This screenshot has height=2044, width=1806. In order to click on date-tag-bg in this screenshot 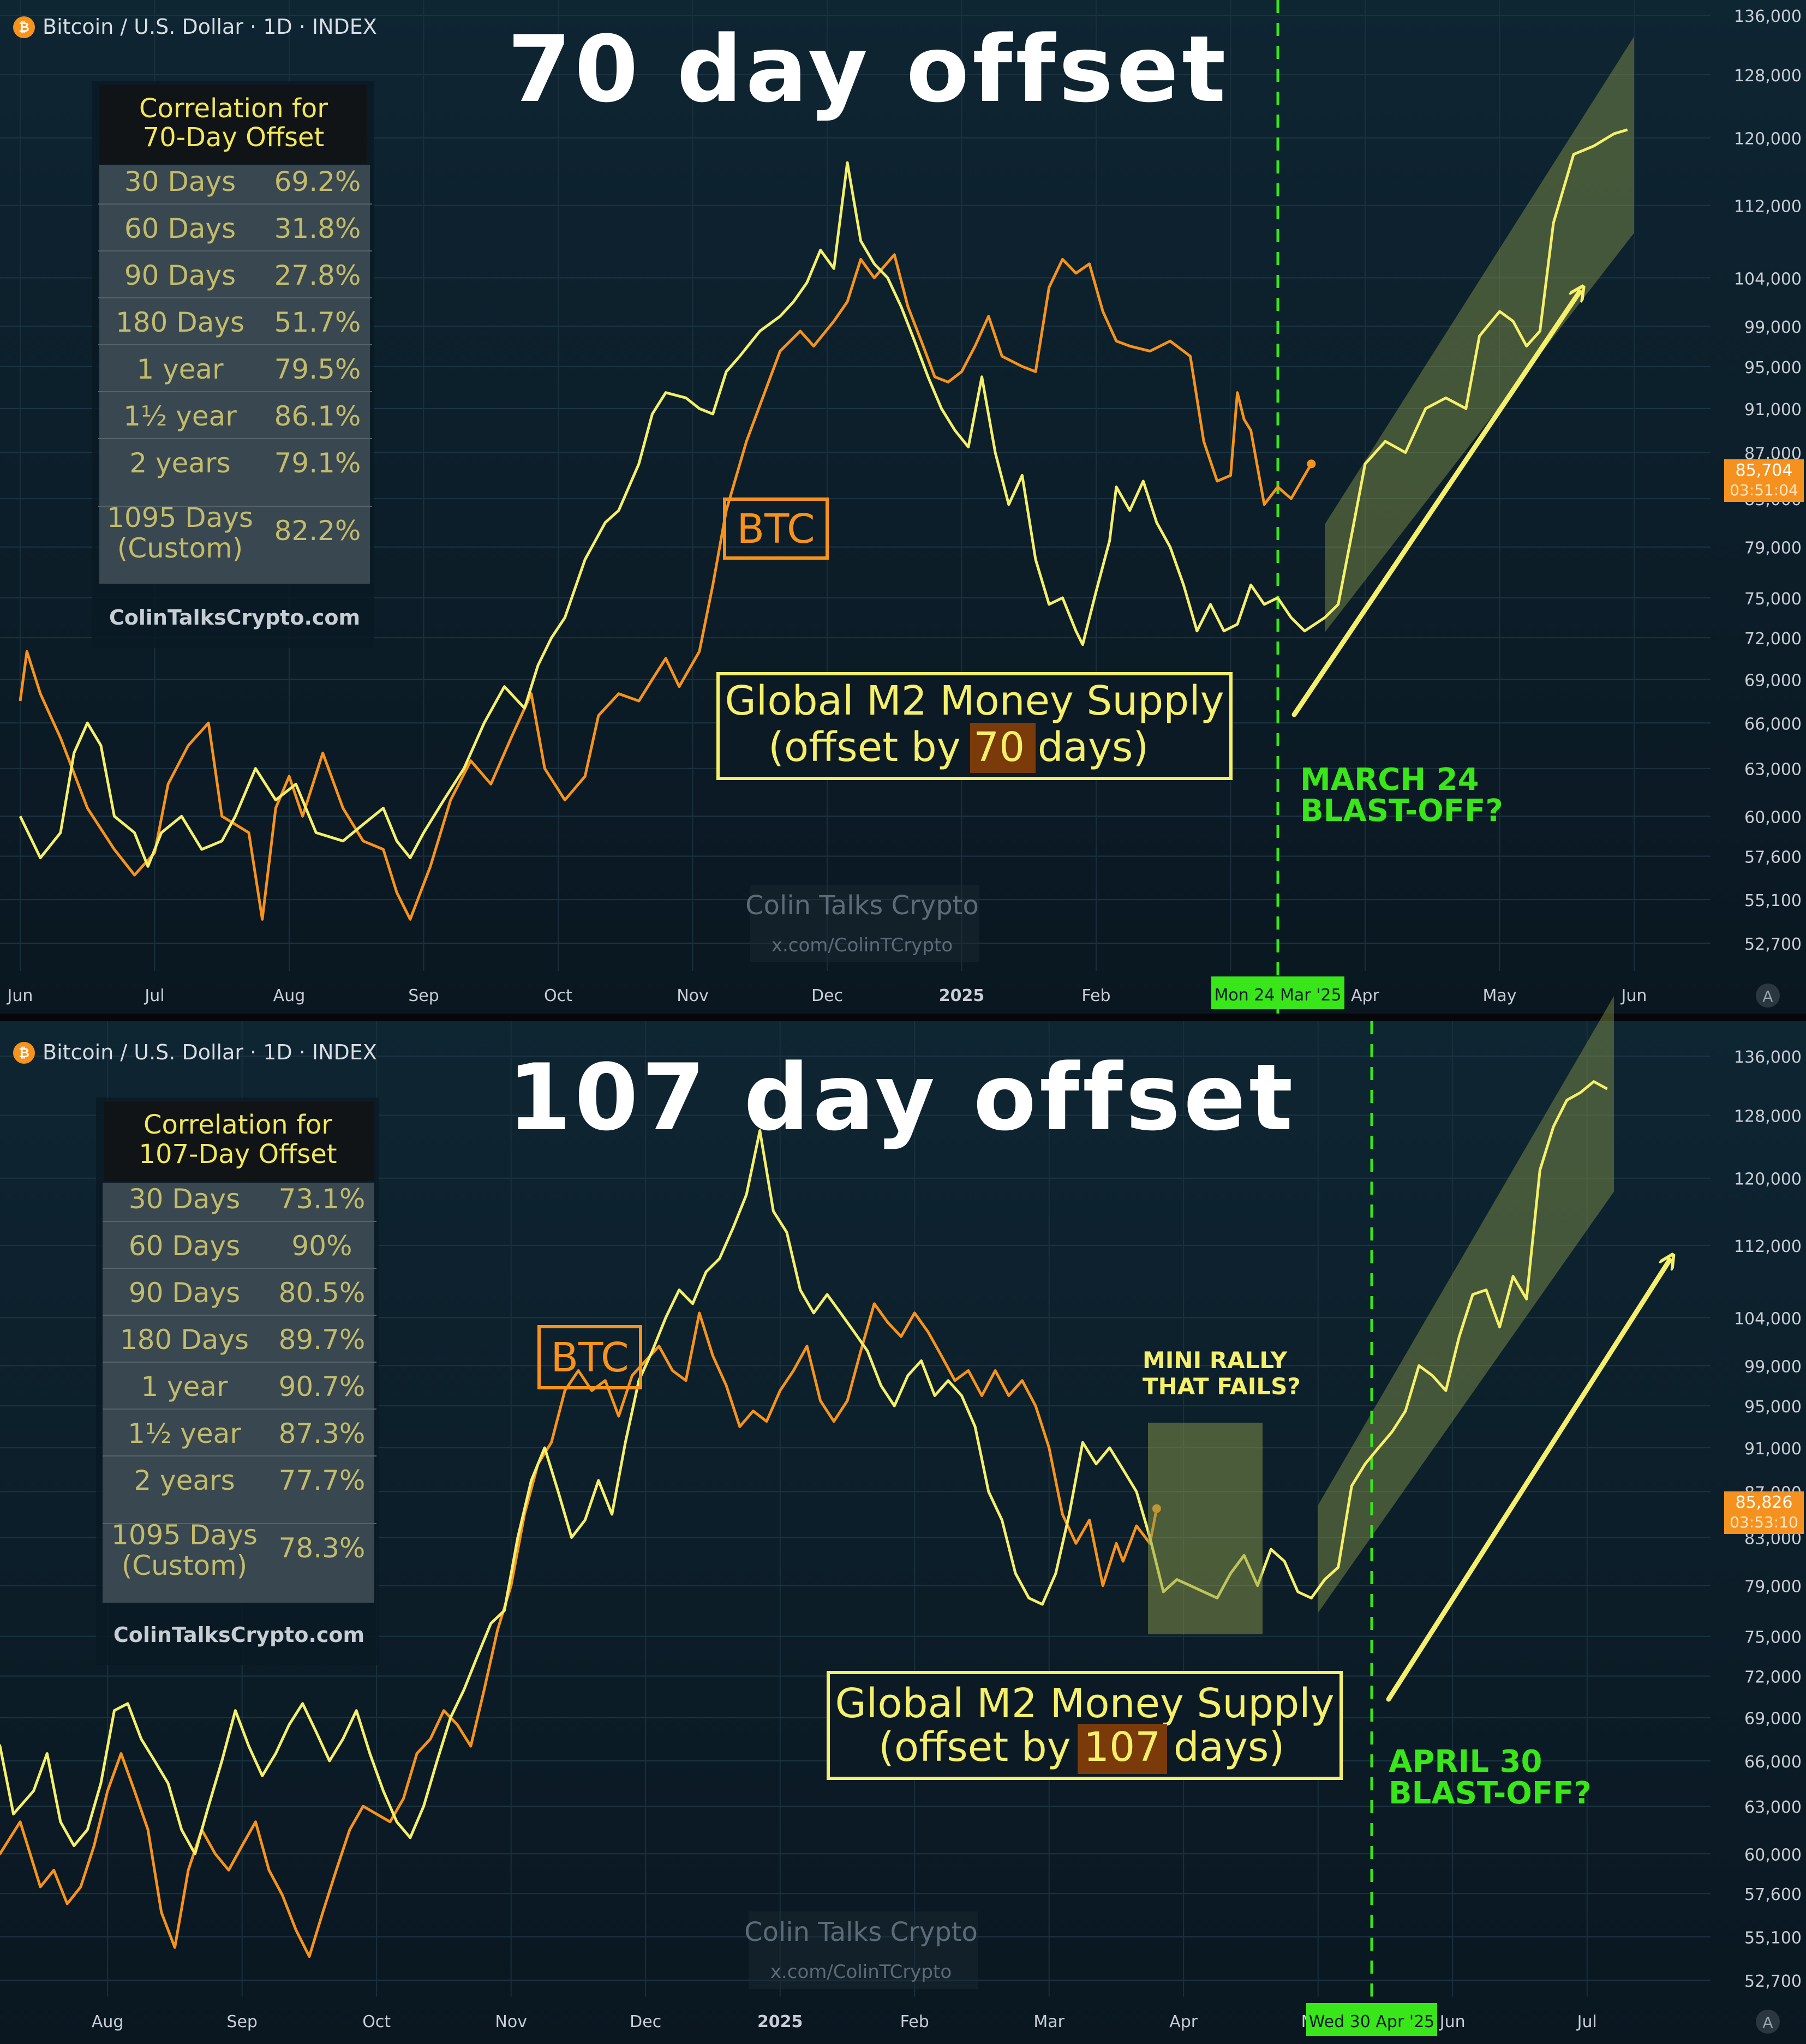, I will do `click(1371, 2019)`.